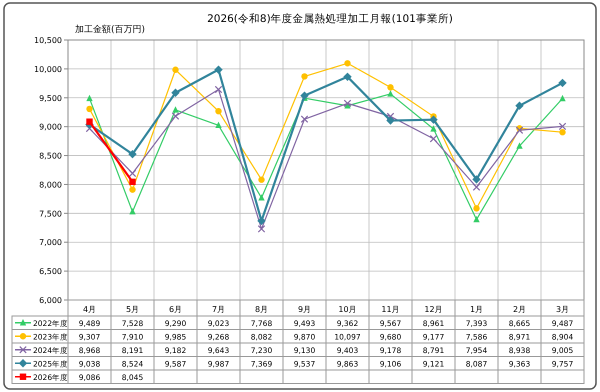 This screenshot has width=600, height=392. I want to click on x-tick-label: 1月, so click(477, 309).